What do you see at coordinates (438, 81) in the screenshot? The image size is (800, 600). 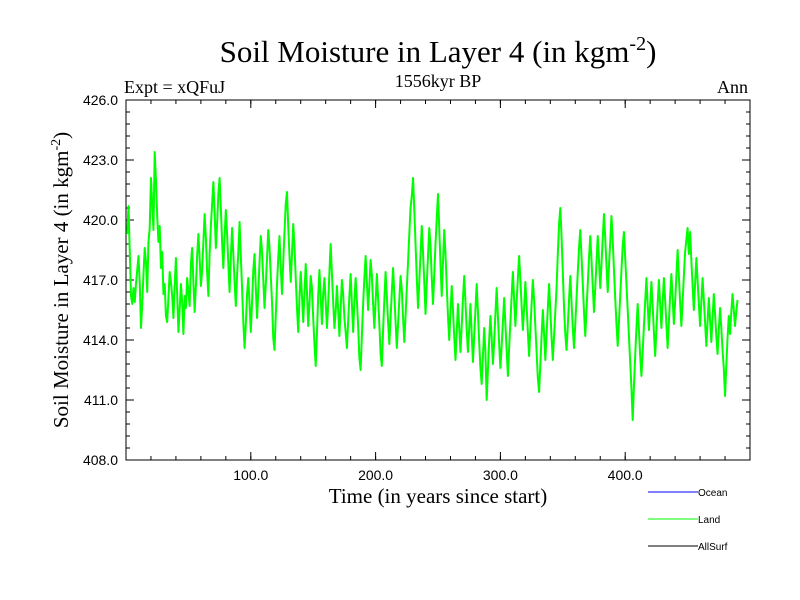 I see `period-label: 1556kyr BP` at bounding box center [438, 81].